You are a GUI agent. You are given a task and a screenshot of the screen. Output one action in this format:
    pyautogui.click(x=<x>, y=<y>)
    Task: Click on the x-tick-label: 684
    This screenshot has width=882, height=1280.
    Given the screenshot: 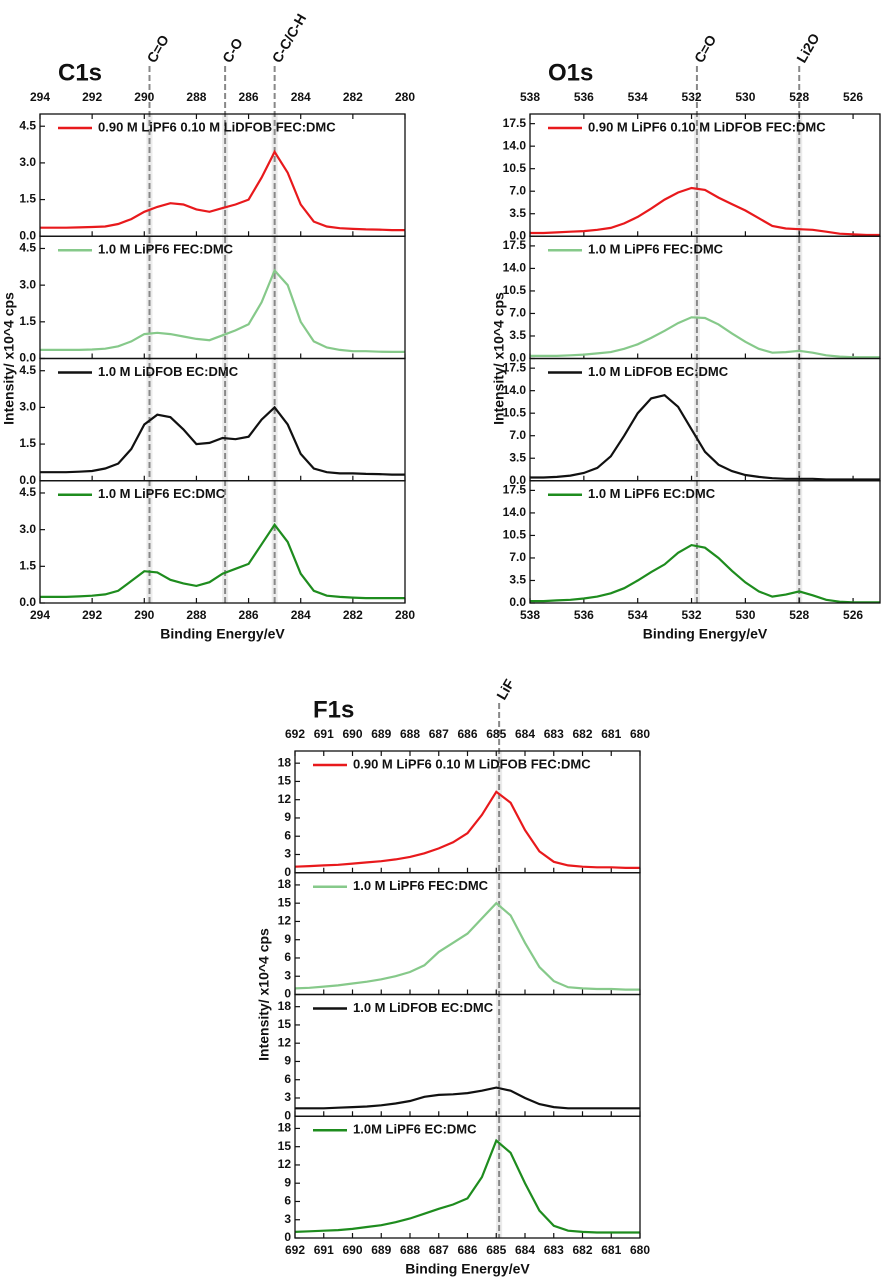 What is the action you would take?
    pyautogui.click(x=525, y=1250)
    